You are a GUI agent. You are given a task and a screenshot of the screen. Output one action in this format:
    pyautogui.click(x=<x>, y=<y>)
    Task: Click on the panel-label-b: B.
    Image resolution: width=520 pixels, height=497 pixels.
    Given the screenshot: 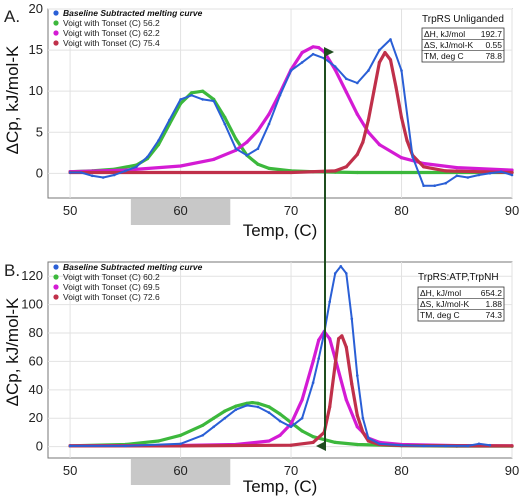 What is the action you would take?
    pyautogui.click(x=12, y=270)
    